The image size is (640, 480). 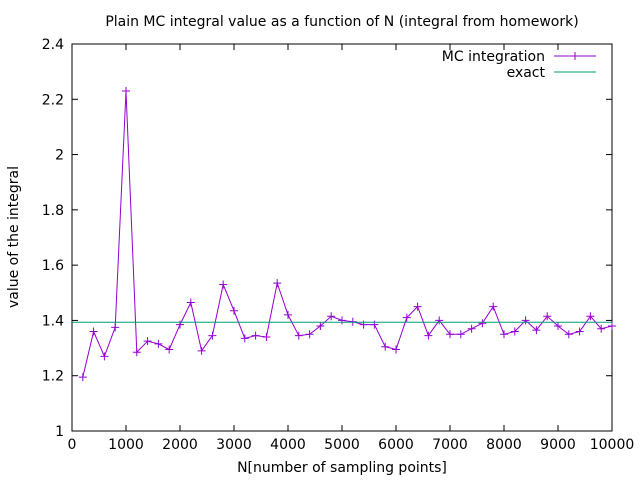 I want to click on y-tick-label: 2, so click(x=59, y=156).